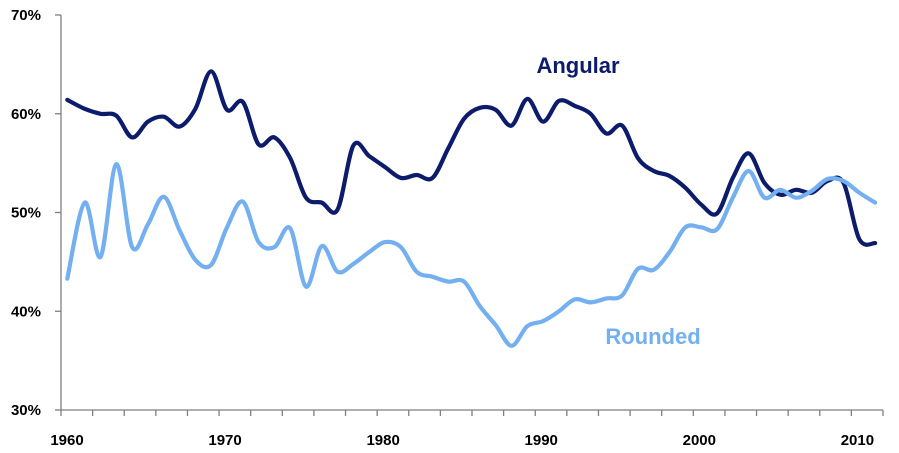 The width and height of the screenshot is (899, 453). I want to click on series-label-angular: Angular, so click(578, 65).